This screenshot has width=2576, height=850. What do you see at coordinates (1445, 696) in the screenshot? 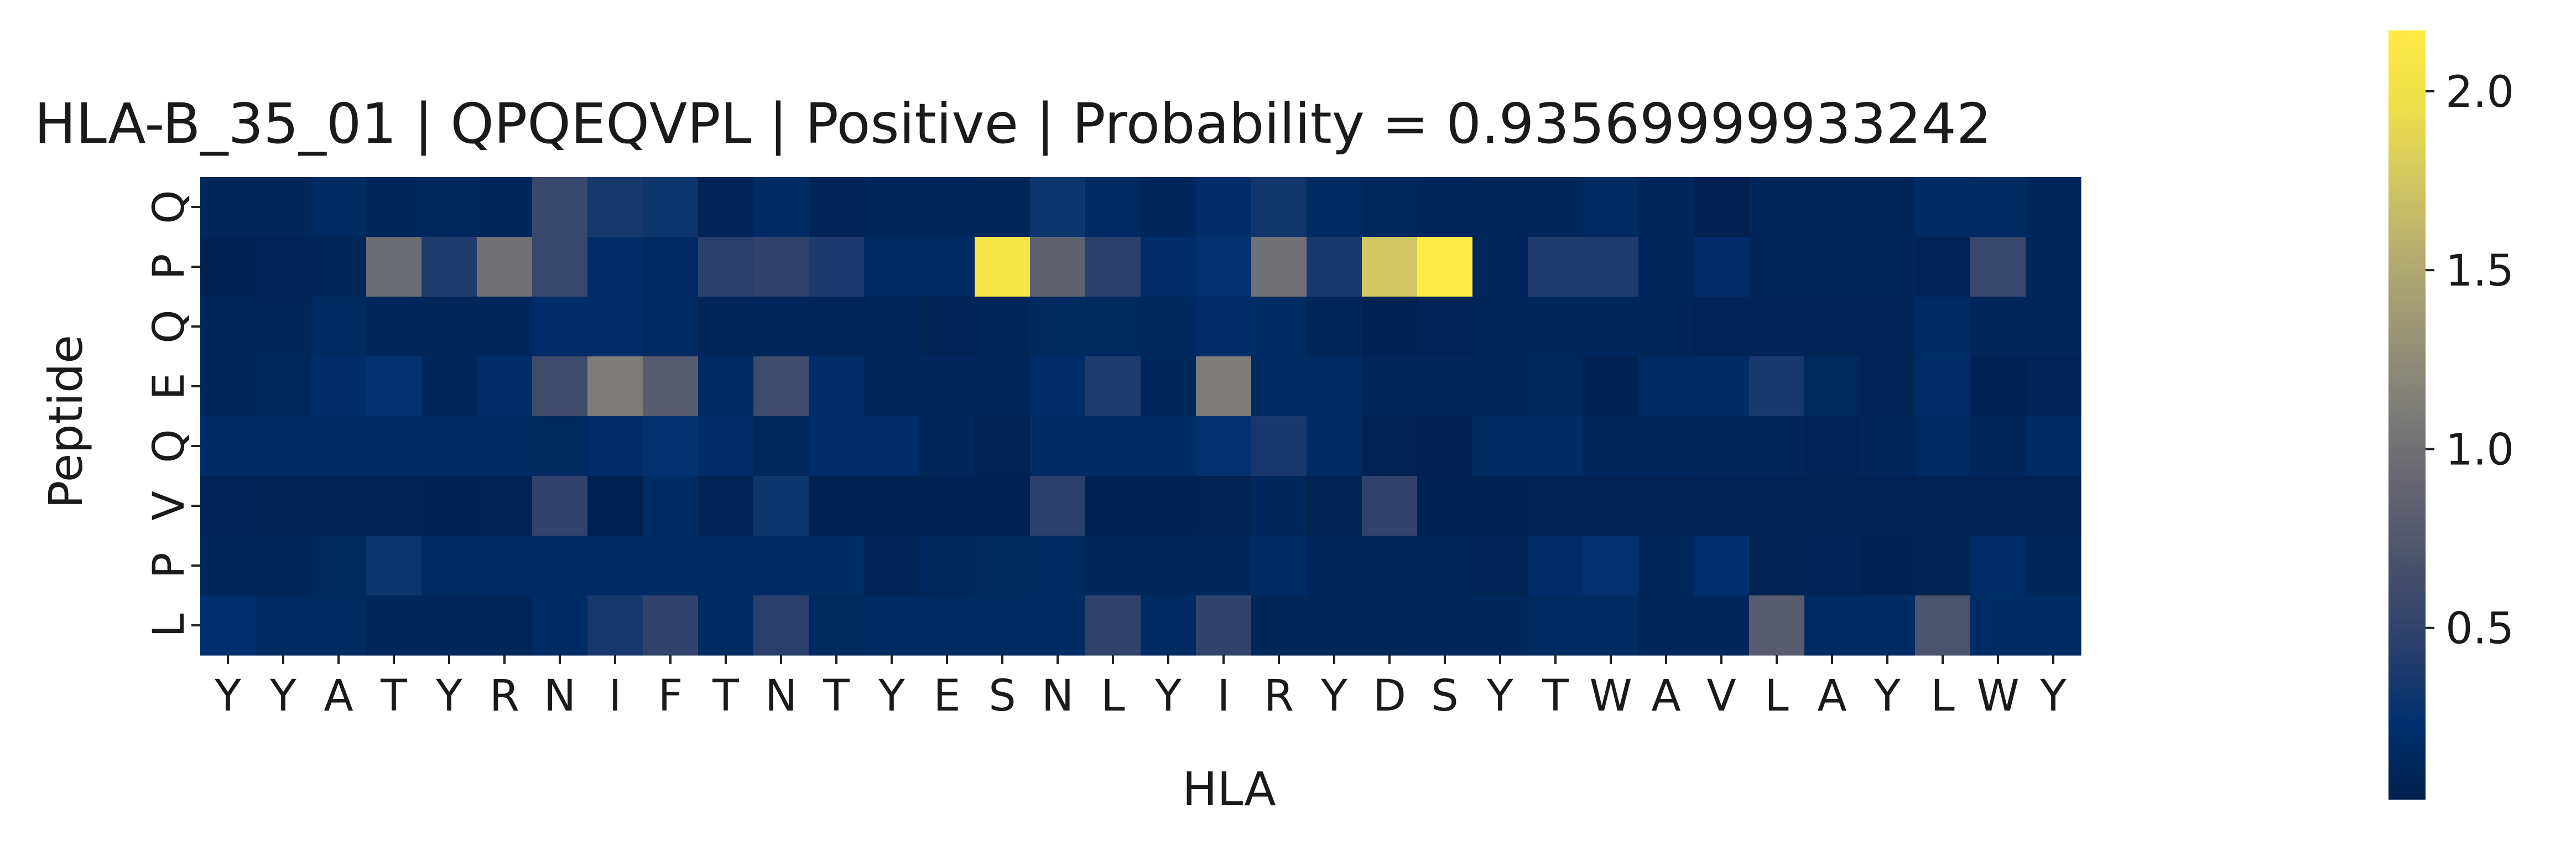
I see `x-tick-label: S` at bounding box center [1445, 696].